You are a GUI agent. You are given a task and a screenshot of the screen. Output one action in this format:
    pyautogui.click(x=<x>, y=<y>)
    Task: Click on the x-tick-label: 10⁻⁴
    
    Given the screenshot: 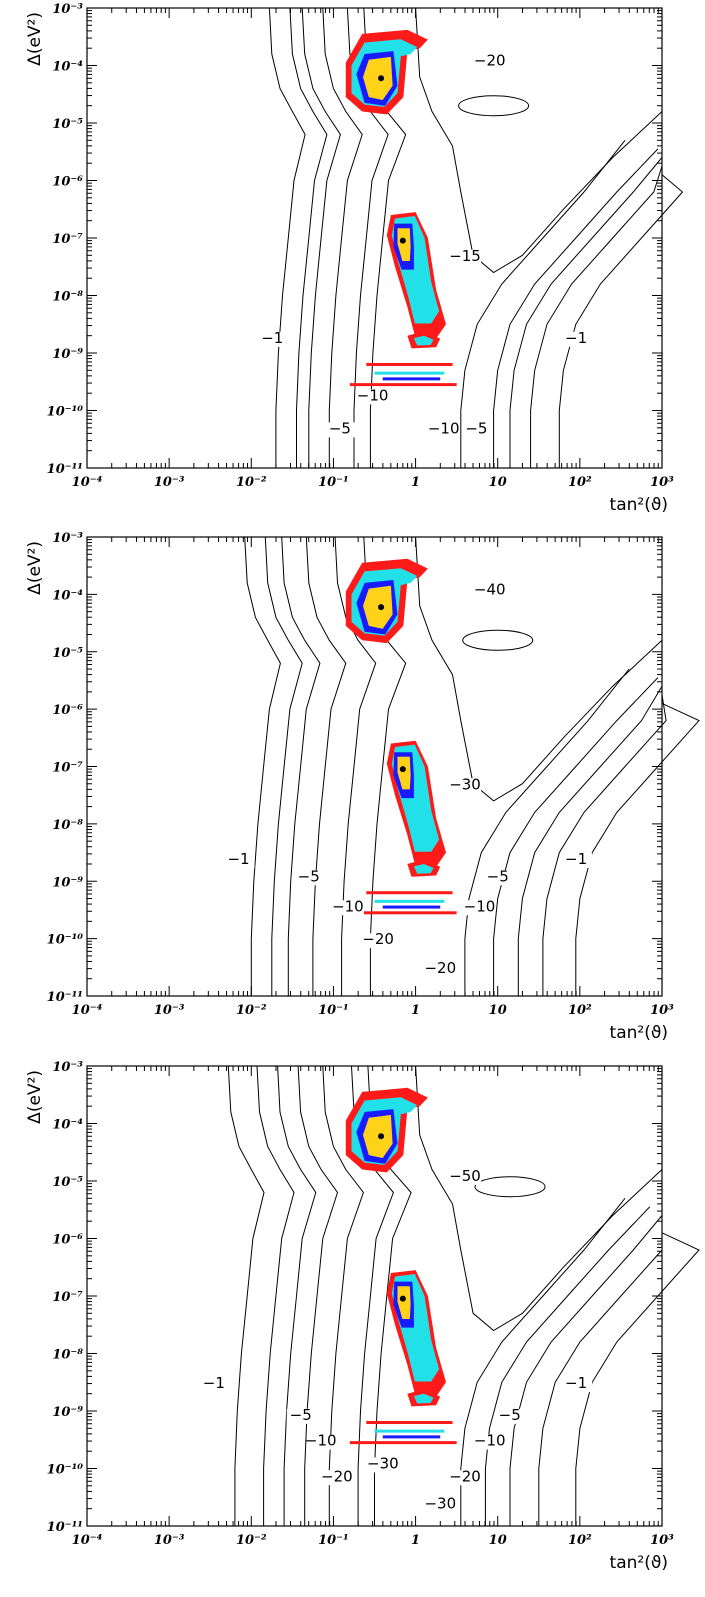 What is the action you would take?
    pyautogui.click(x=87, y=482)
    